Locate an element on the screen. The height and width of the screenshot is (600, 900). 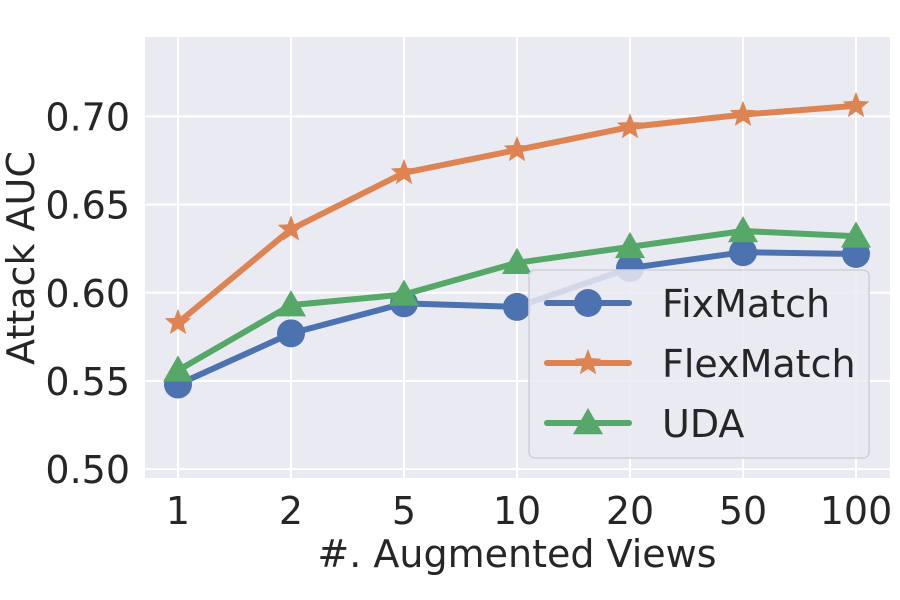
x-tick-label: 1 is located at coordinates (178, 511).